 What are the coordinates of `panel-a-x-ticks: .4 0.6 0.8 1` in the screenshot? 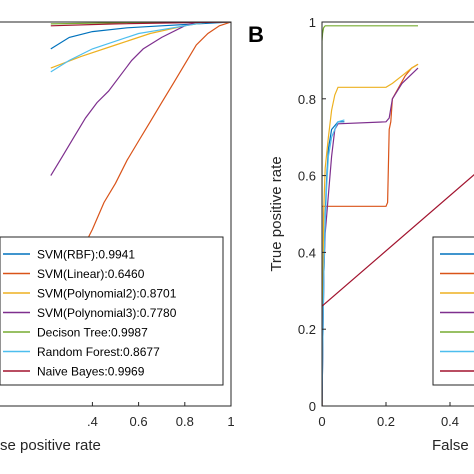 It's located at (161, 415).